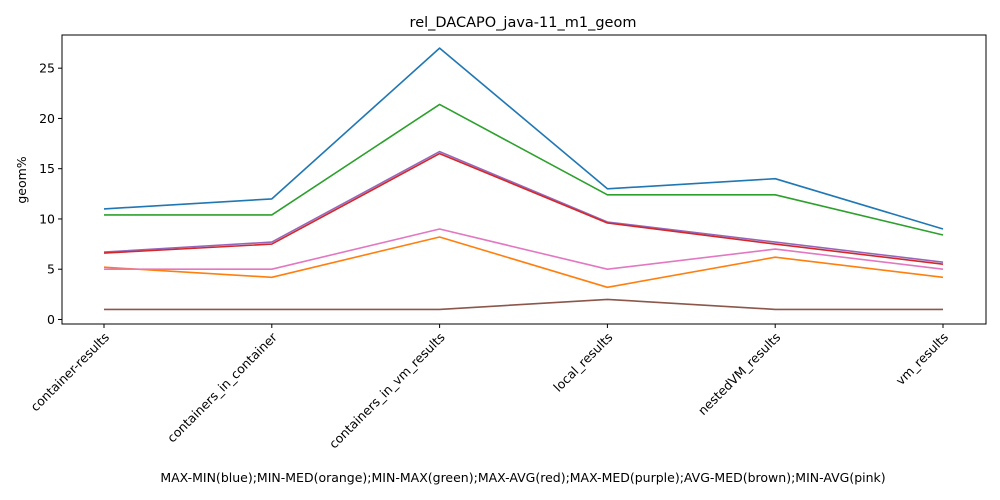 This screenshot has width=1000, height=500. What do you see at coordinates (387, 391) in the screenshot?
I see `x-tick-label: containers_in_vm_results` at bounding box center [387, 391].